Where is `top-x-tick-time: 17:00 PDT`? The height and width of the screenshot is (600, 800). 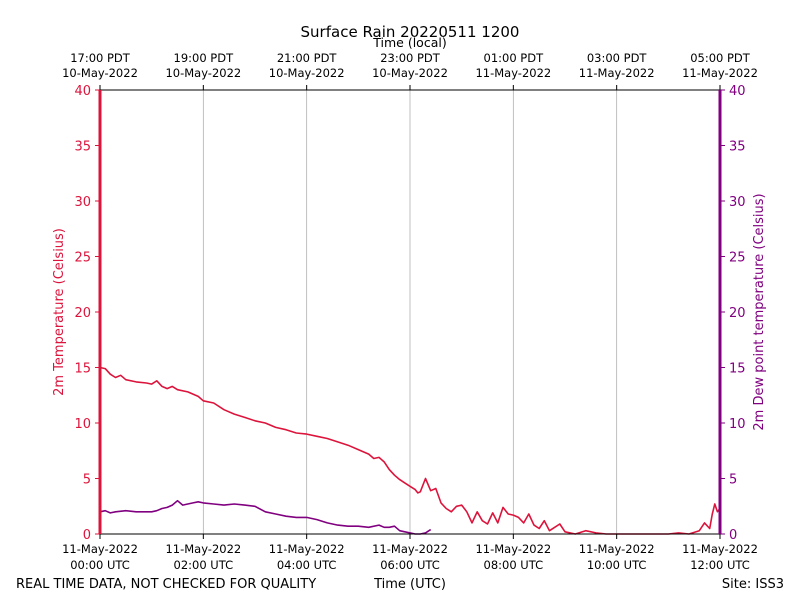
top-x-tick-time: 17:00 PDT is located at coordinates (100, 58).